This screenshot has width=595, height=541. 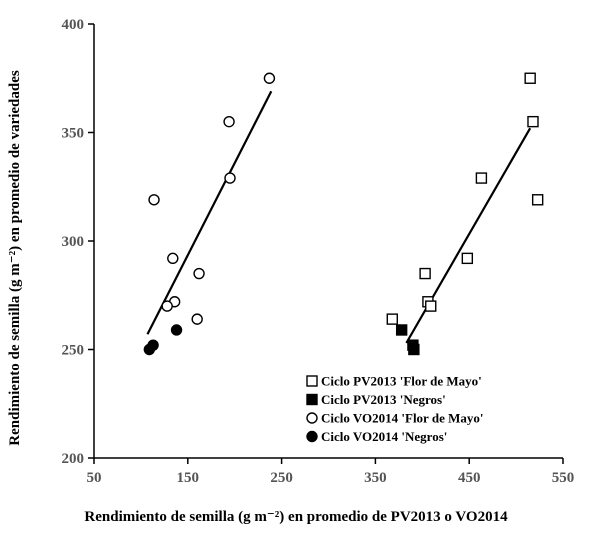 What do you see at coordinates (73, 459) in the screenshot?
I see `y-tick-label: 200` at bounding box center [73, 459].